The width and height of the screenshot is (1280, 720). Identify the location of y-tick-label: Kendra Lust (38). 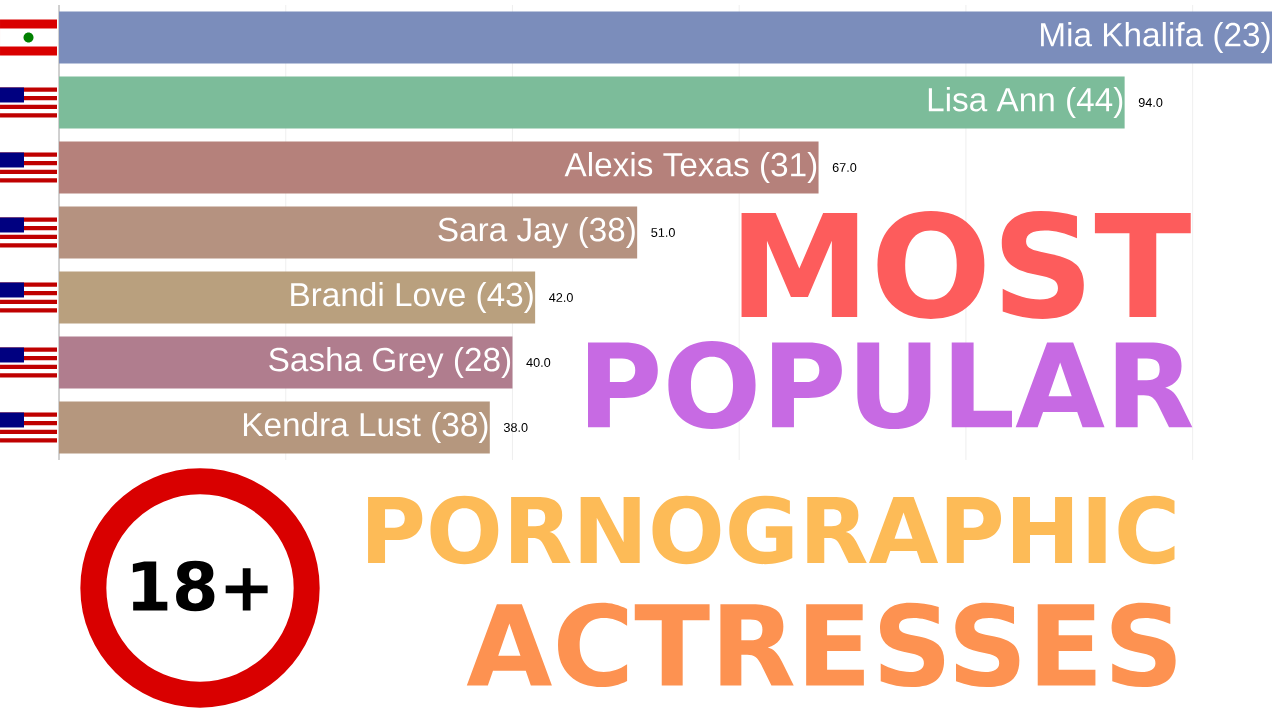
(365, 427).